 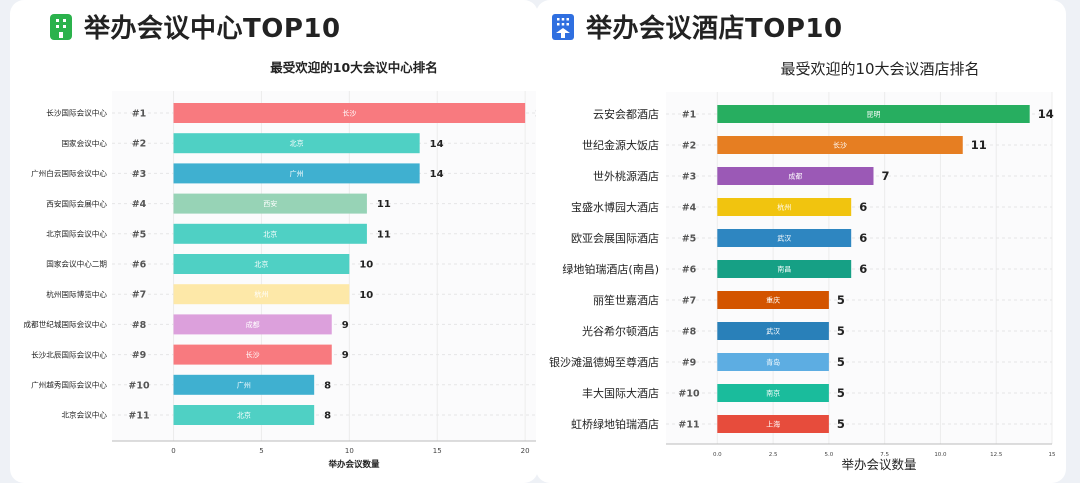 I want to click on c1-bar-city-label: 南京, so click(x=773, y=393).